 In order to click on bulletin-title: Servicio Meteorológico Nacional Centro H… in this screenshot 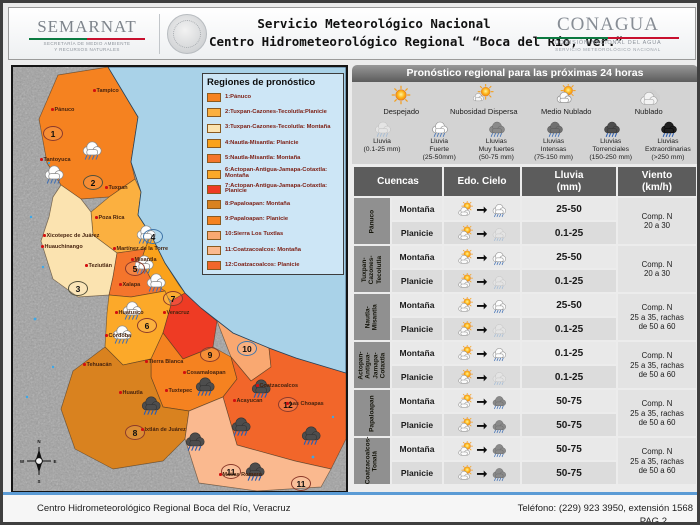, I will do `click(416, 32)`.